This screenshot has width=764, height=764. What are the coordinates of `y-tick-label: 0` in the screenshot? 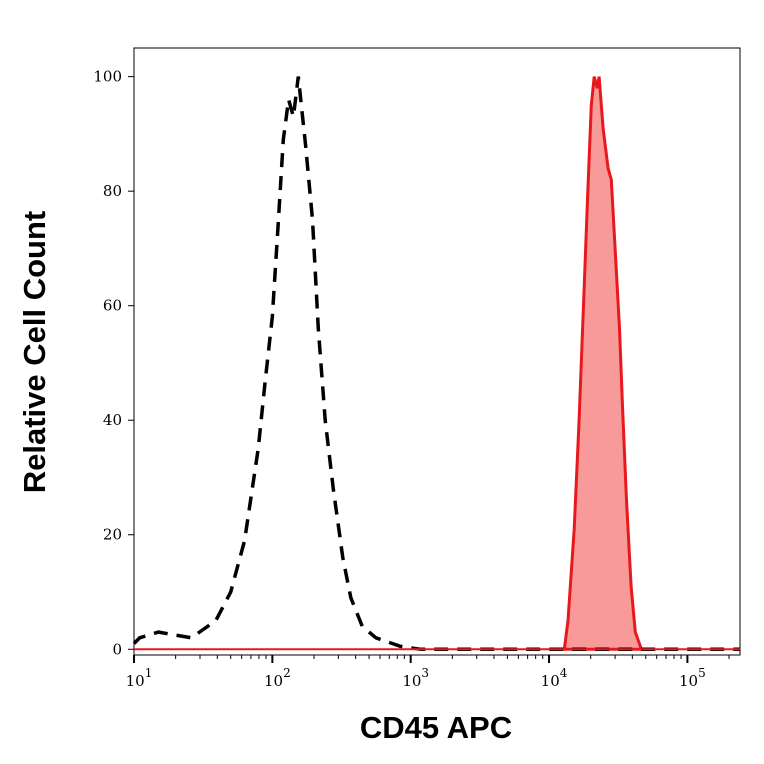 It's located at (117, 649).